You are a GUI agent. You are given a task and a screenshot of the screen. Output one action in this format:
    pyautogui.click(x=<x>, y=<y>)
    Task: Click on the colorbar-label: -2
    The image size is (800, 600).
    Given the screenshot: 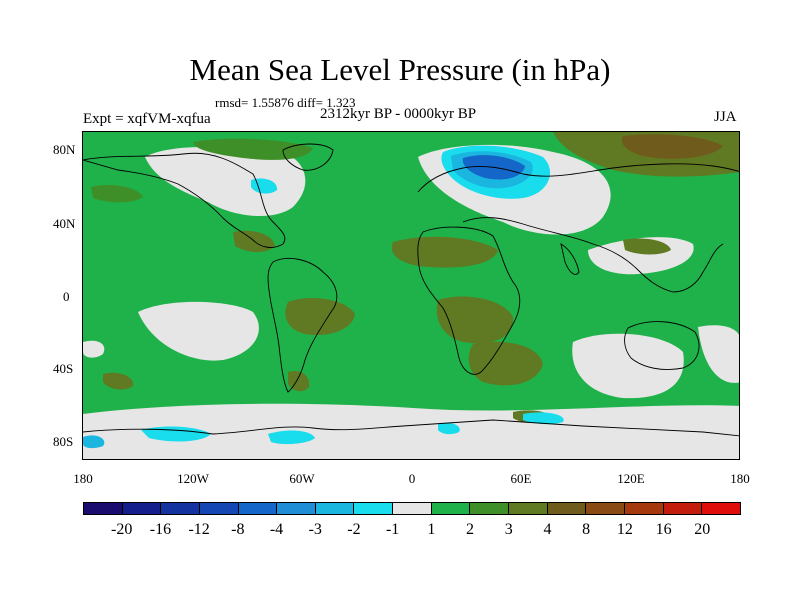 What is the action you would take?
    pyautogui.click(x=354, y=529)
    